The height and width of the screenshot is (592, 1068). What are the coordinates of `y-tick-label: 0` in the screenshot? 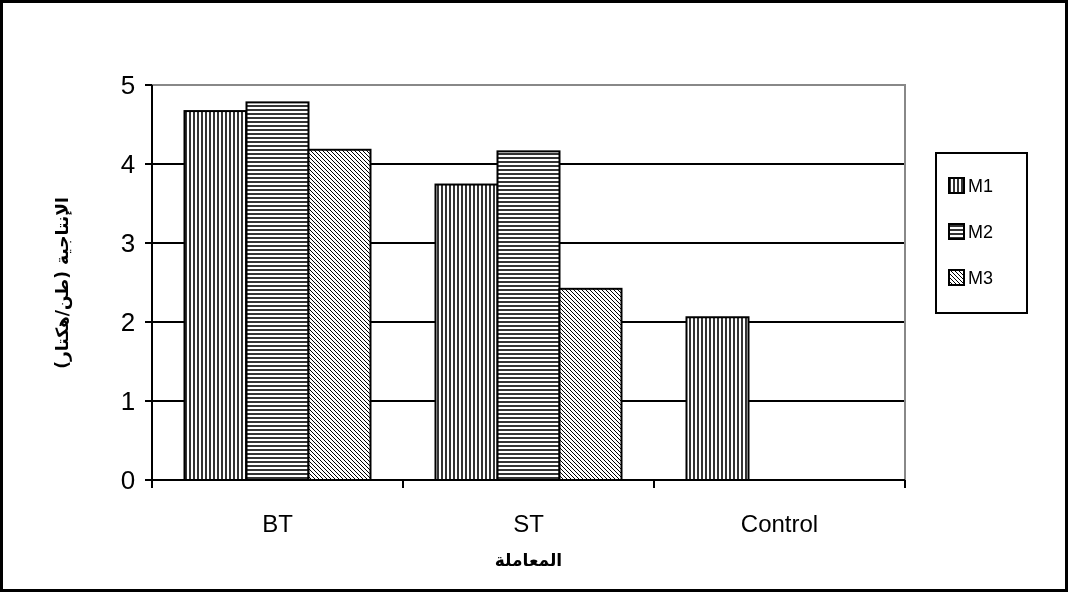 It's located at (128, 480).